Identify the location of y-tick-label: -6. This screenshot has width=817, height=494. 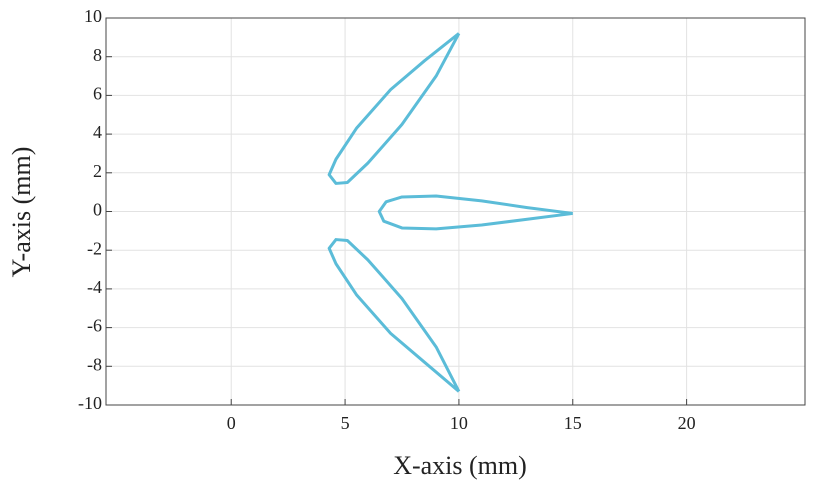
(94, 326).